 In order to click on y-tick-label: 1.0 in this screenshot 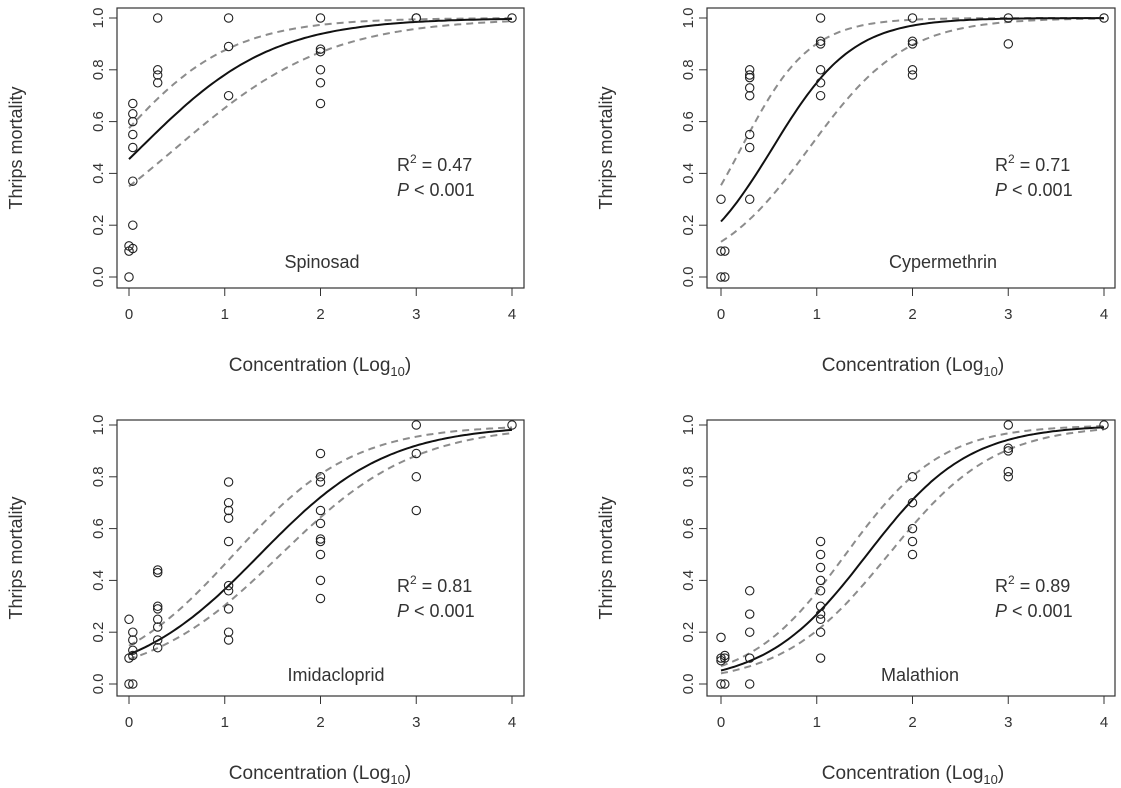, I will do `click(98, 18)`.